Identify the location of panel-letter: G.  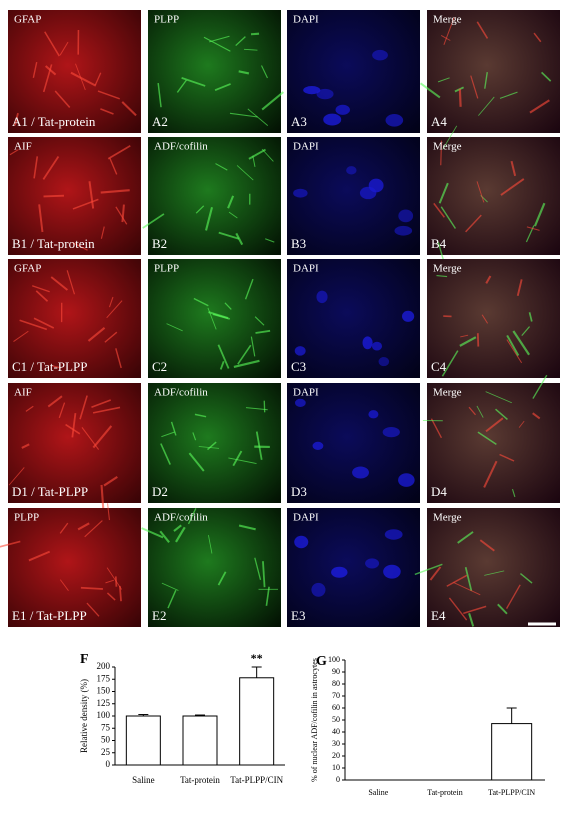
(321, 661).